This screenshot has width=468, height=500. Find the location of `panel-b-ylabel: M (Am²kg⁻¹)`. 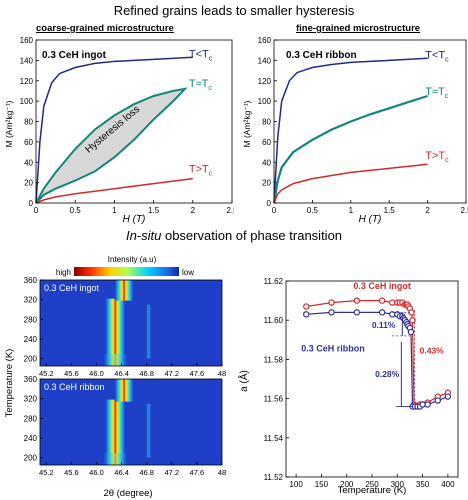

panel-b-ylabel: M (Am²kg⁻¹) is located at coordinates (247, 123).